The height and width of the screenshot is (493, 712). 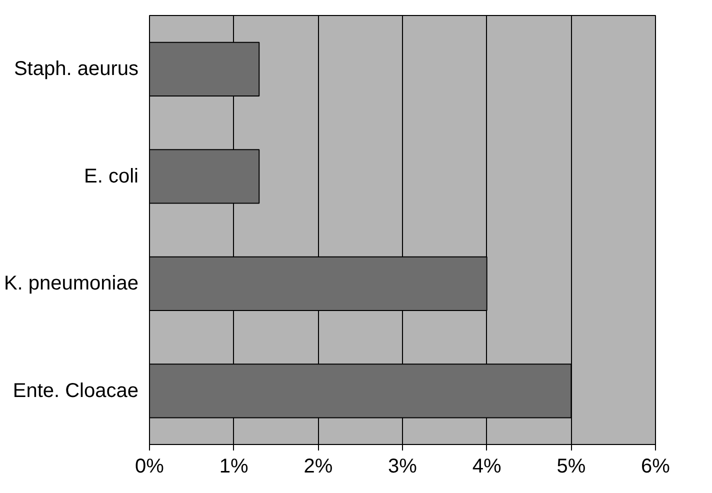 What do you see at coordinates (76, 69) in the screenshot?
I see `y-tick-label: Staph. aeurus` at bounding box center [76, 69].